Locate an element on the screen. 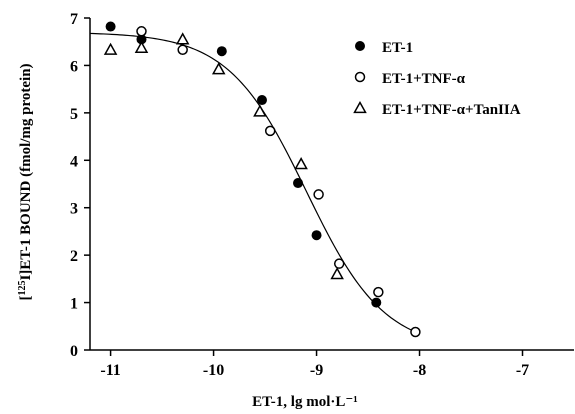  x-axis-title: ET-1, lg mol·L⁻¹ is located at coordinates (305, 402).